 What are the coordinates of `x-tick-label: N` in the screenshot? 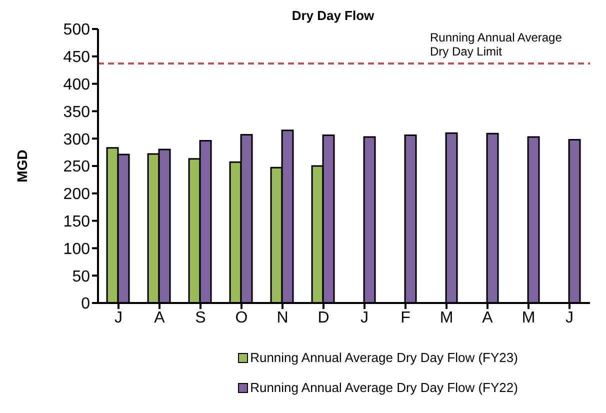 It's located at (282, 317).